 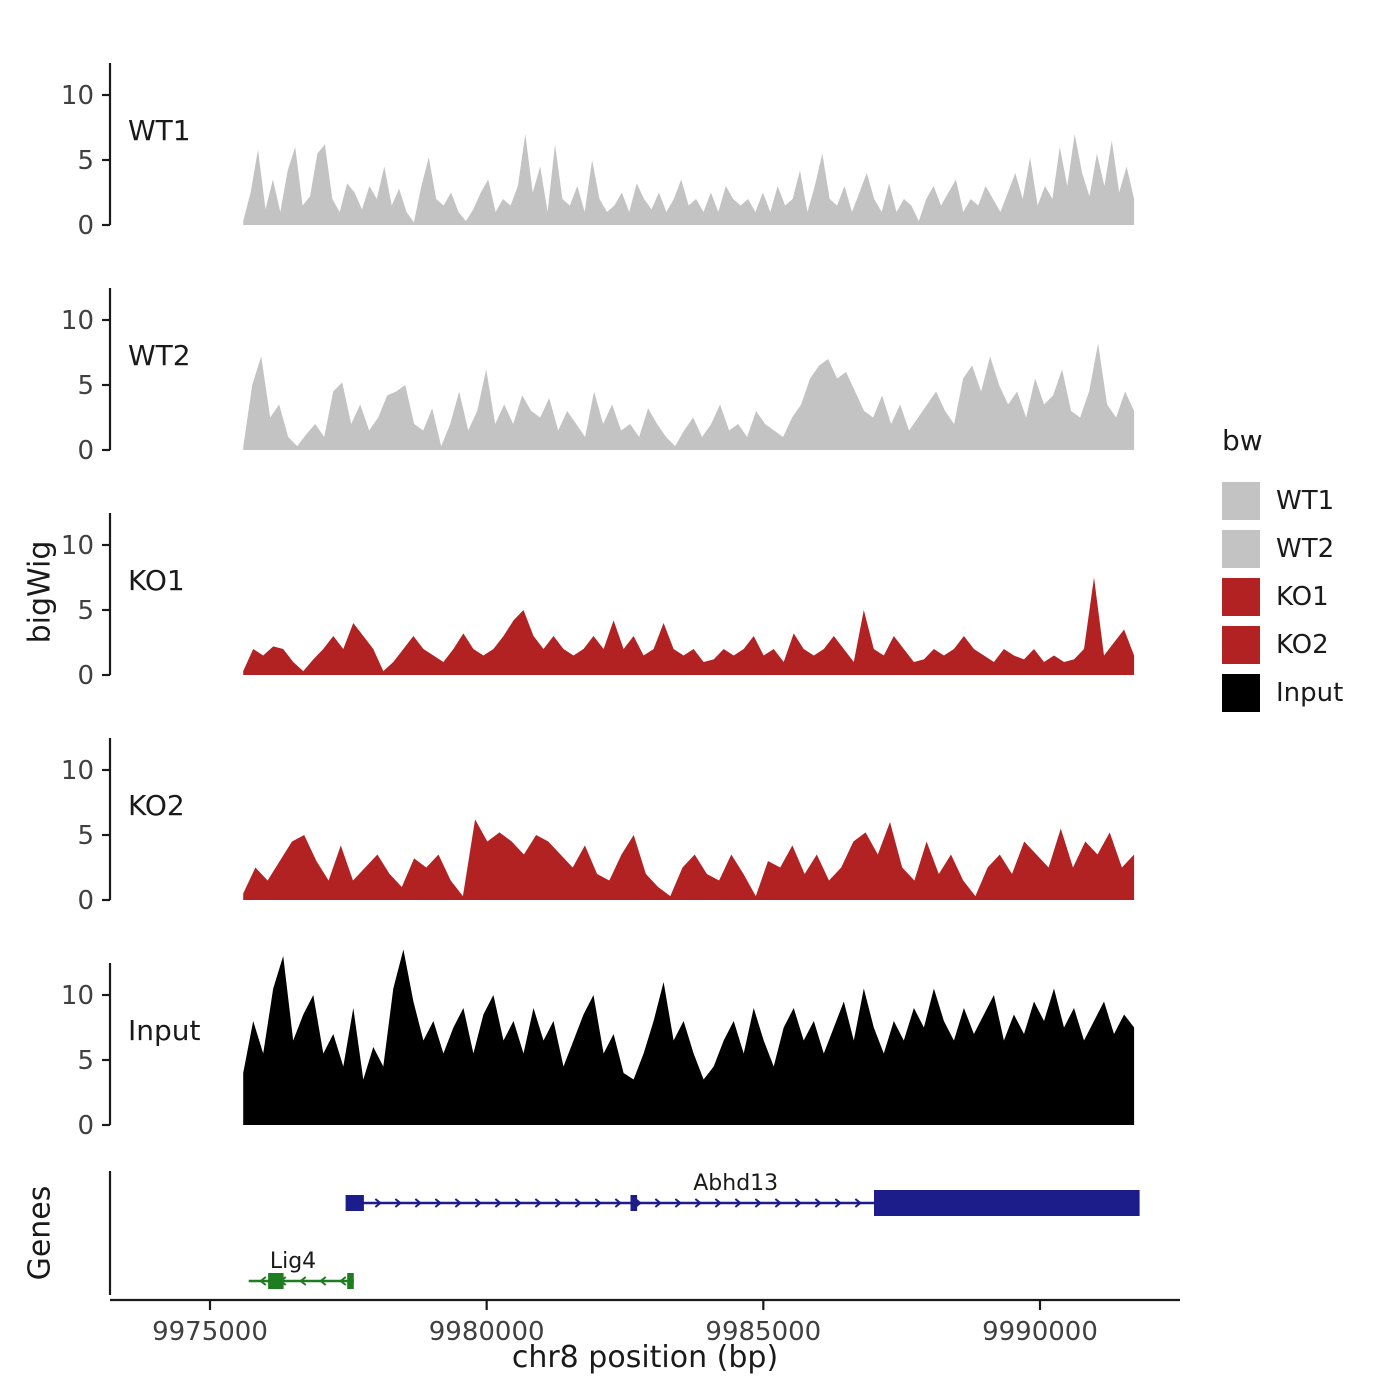 What do you see at coordinates (159, 130) in the screenshot?
I see `track-label-wt1: WT1` at bounding box center [159, 130].